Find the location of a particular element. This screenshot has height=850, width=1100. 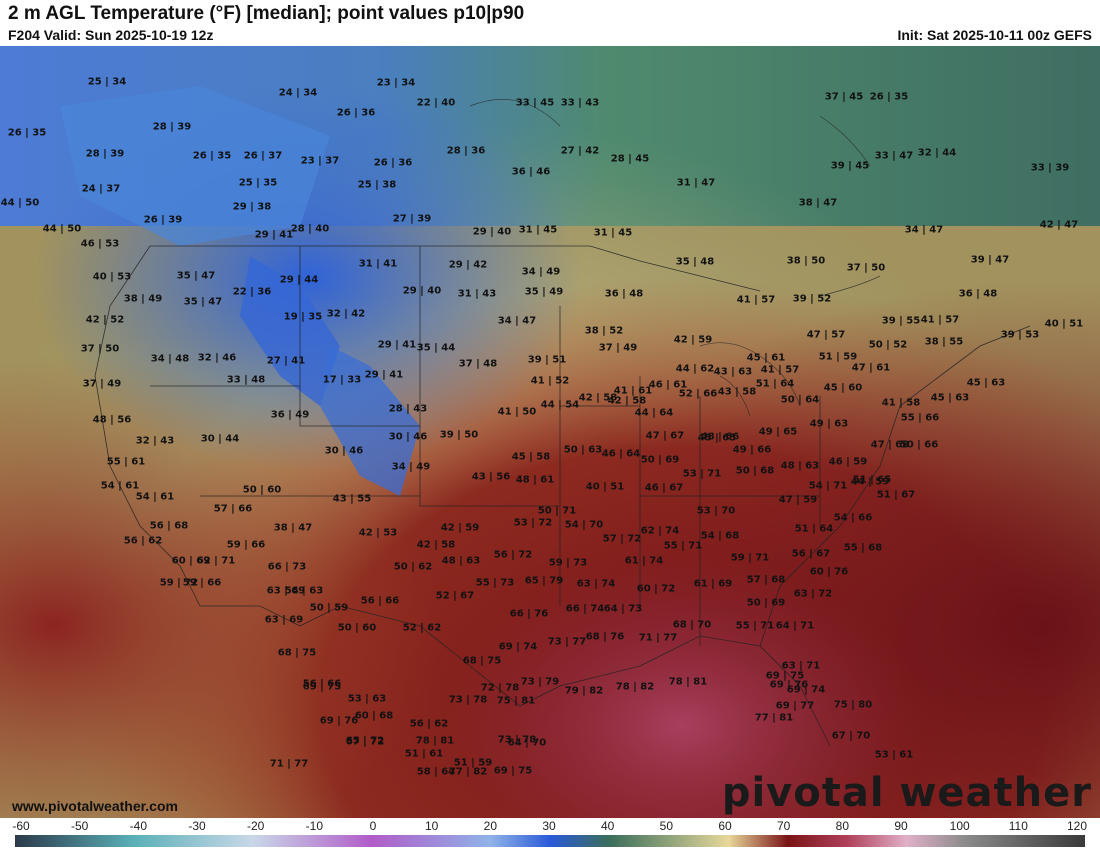

colorbar-tick-label: 30 is located at coordinates (549, 826).